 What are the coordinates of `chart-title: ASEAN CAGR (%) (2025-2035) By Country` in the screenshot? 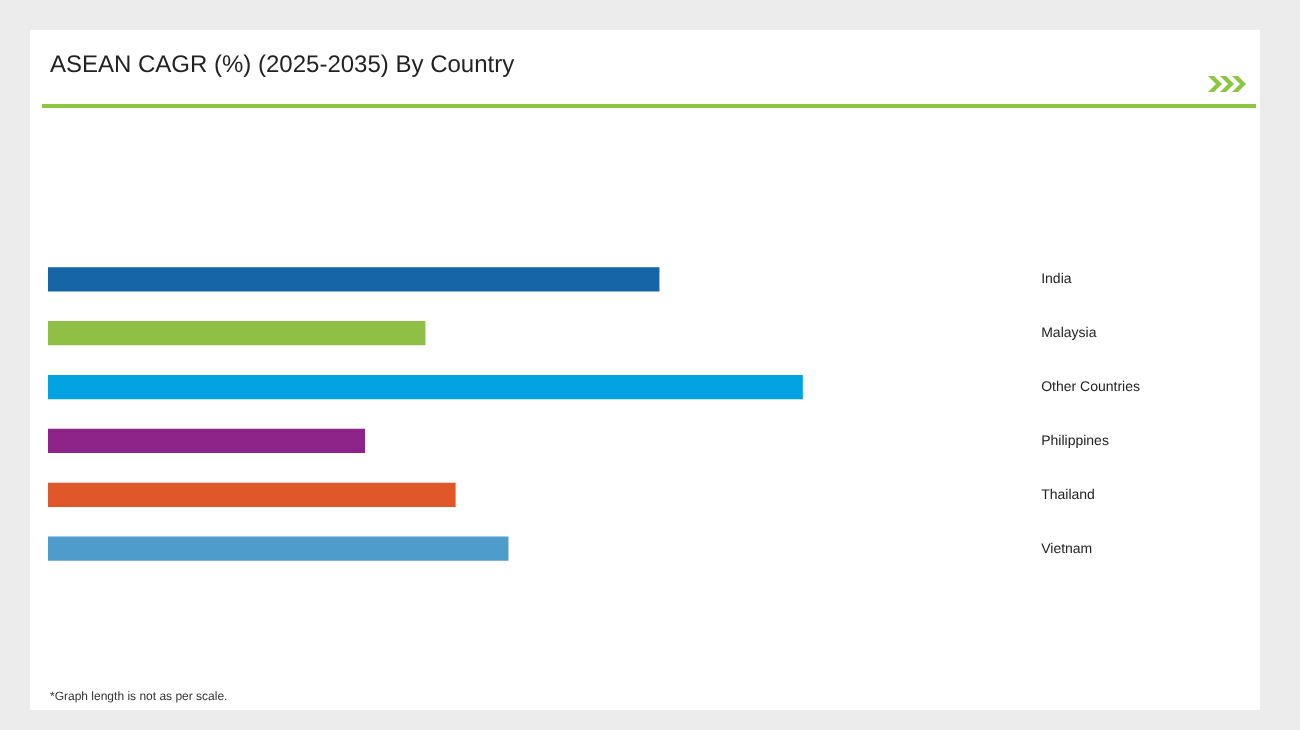 It's located at (282, 64).